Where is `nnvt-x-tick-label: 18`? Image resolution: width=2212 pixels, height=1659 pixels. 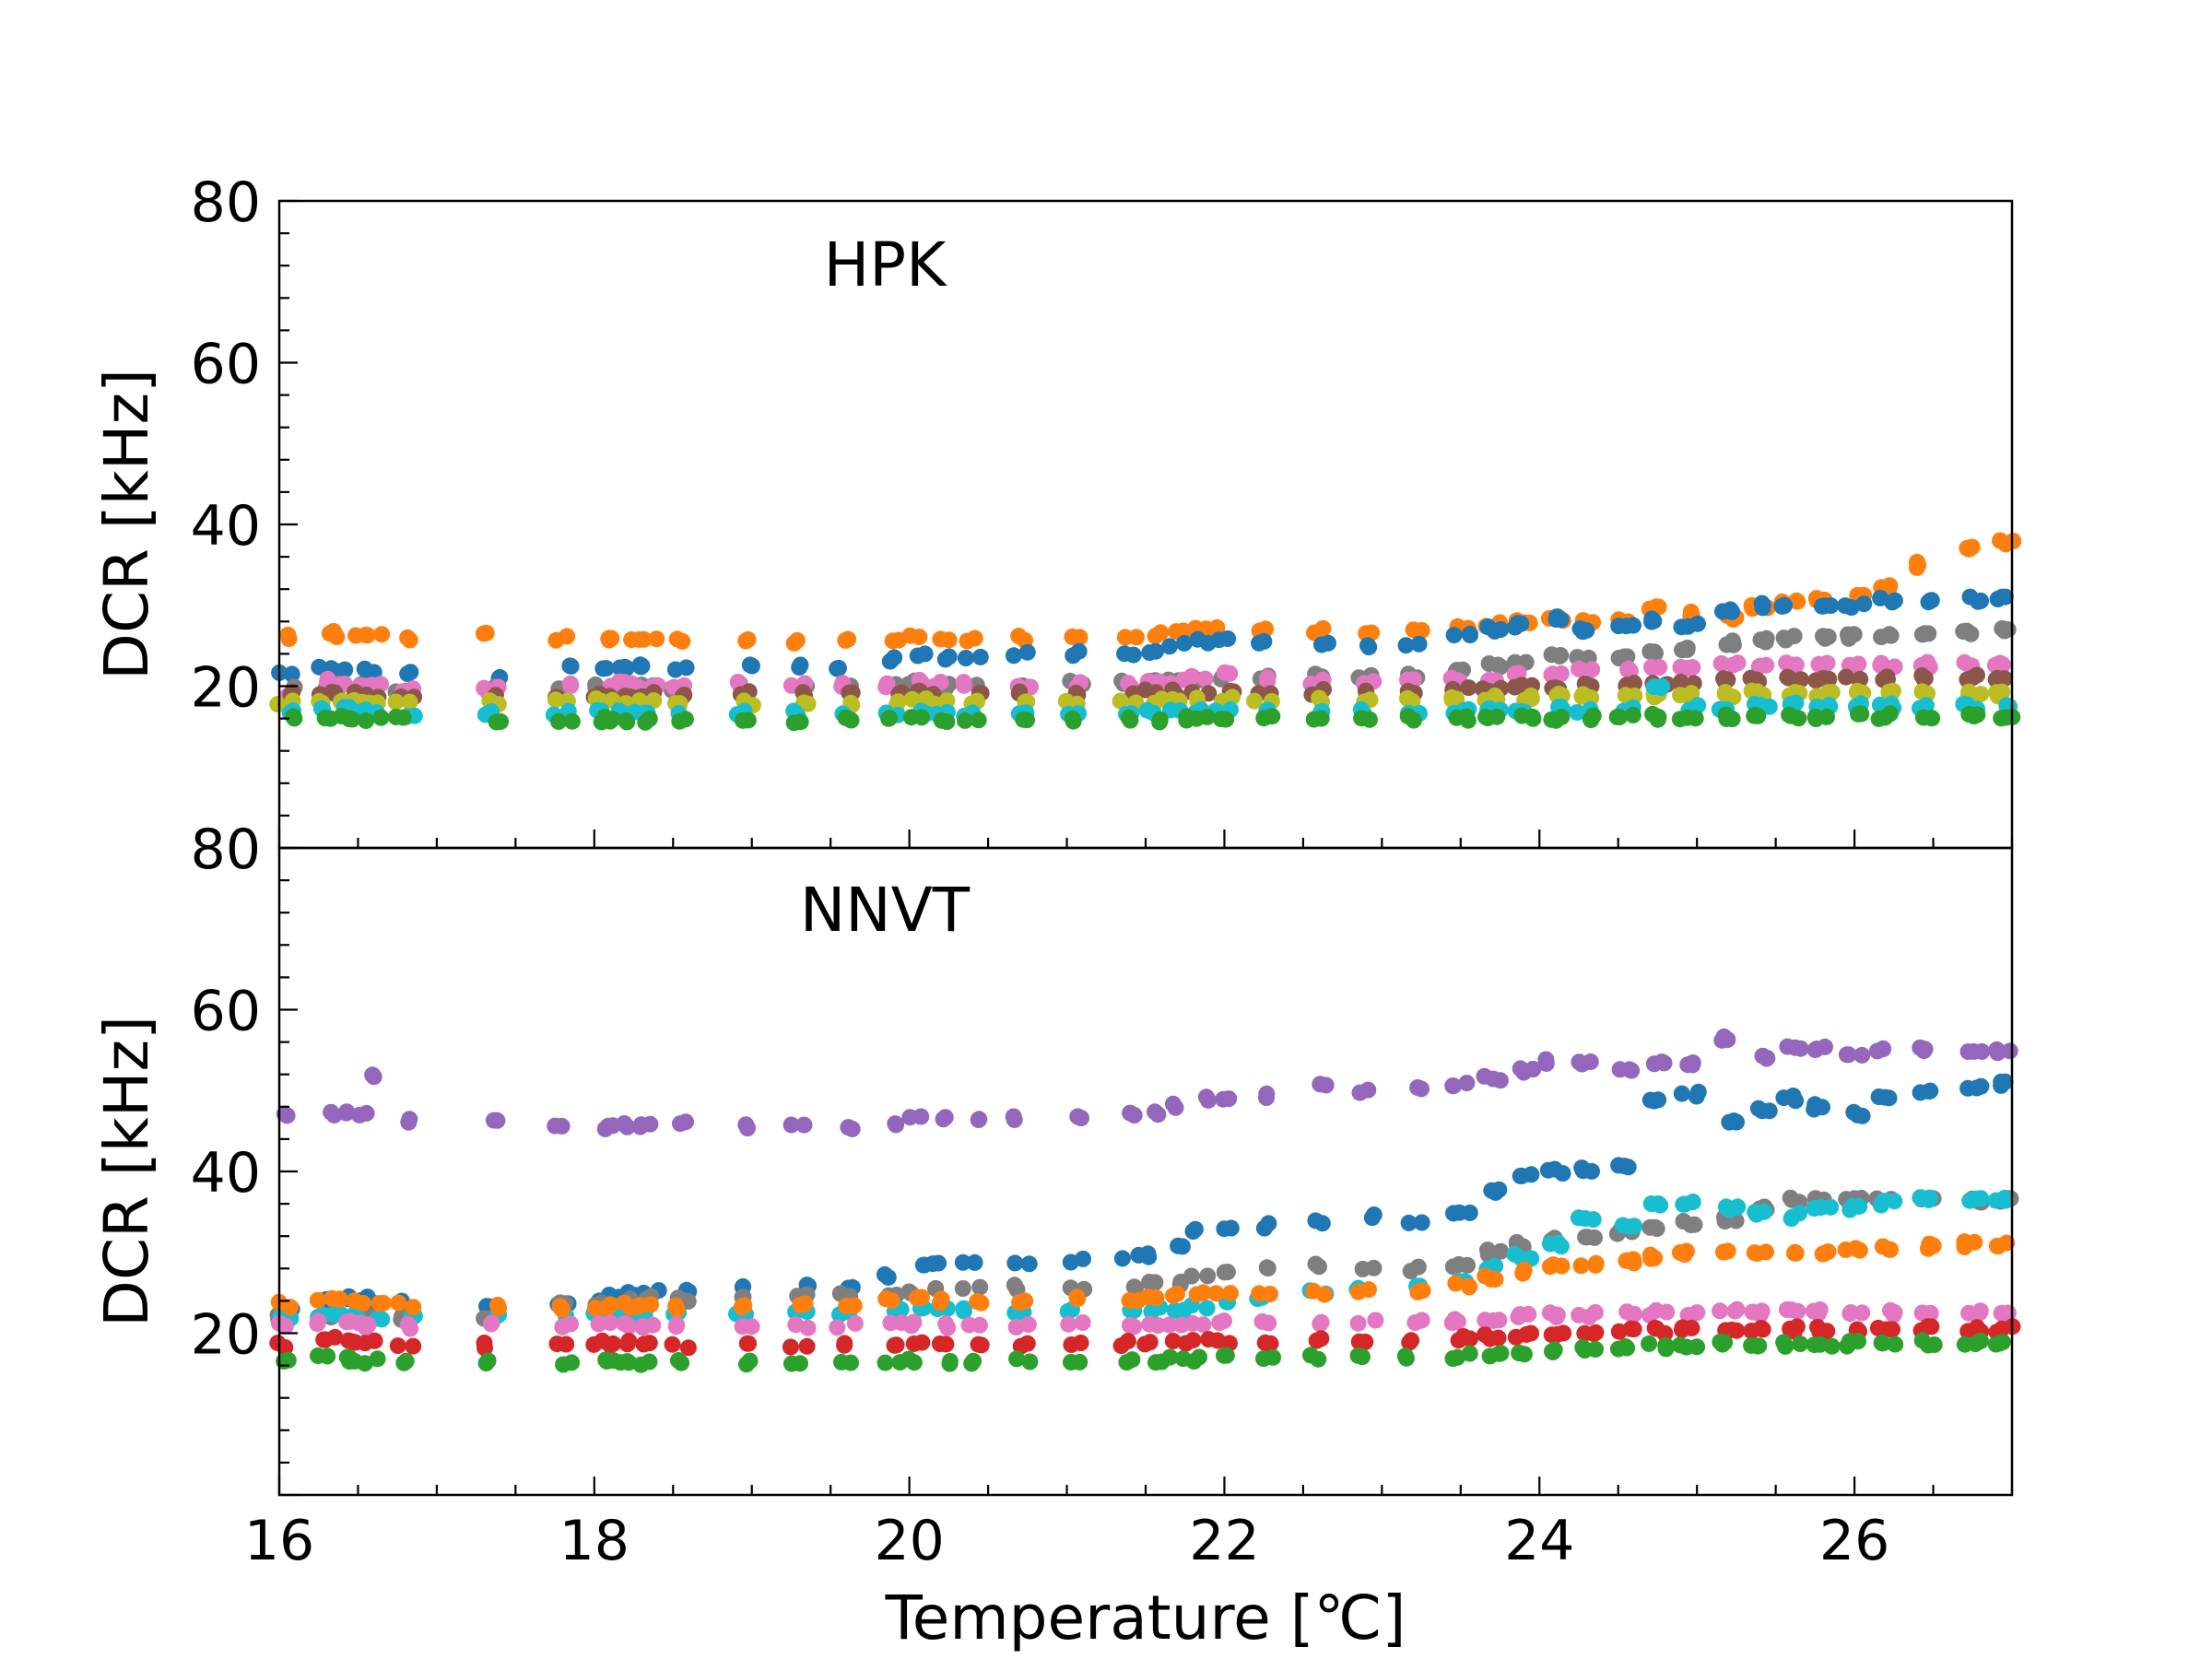 nnvt-x-tick-label: 18 is located at coordinates (594, 1541).